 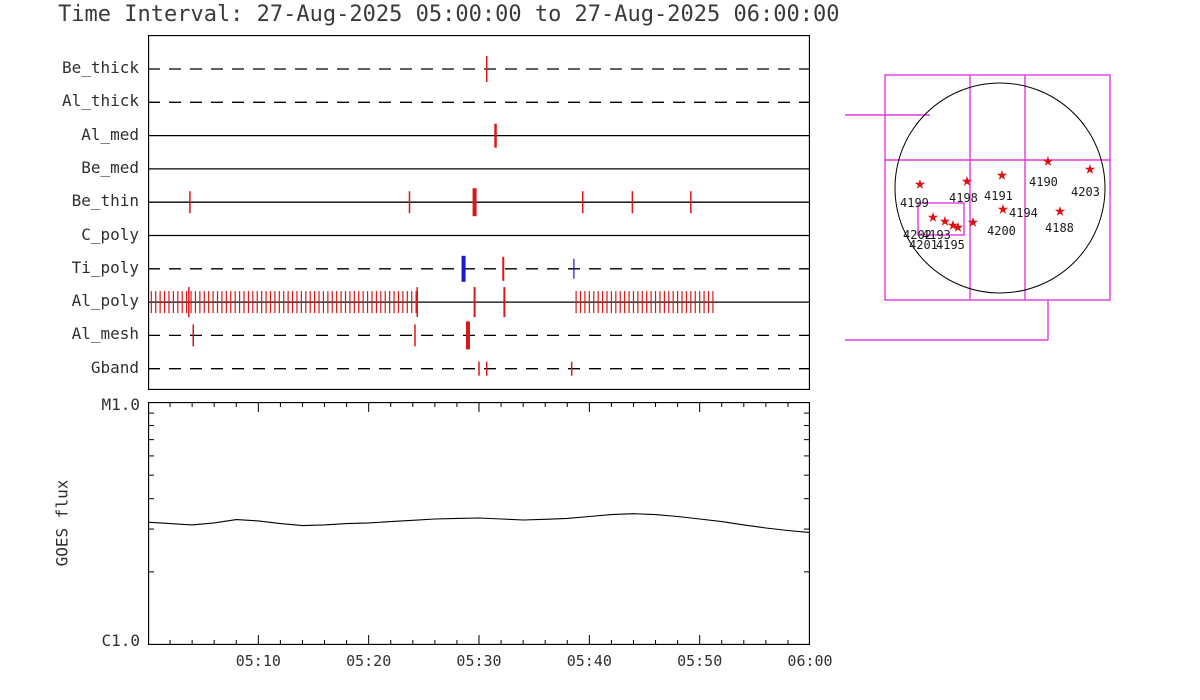 I want to click on time-tick-label: 05:50, so click(x=700, y=661).